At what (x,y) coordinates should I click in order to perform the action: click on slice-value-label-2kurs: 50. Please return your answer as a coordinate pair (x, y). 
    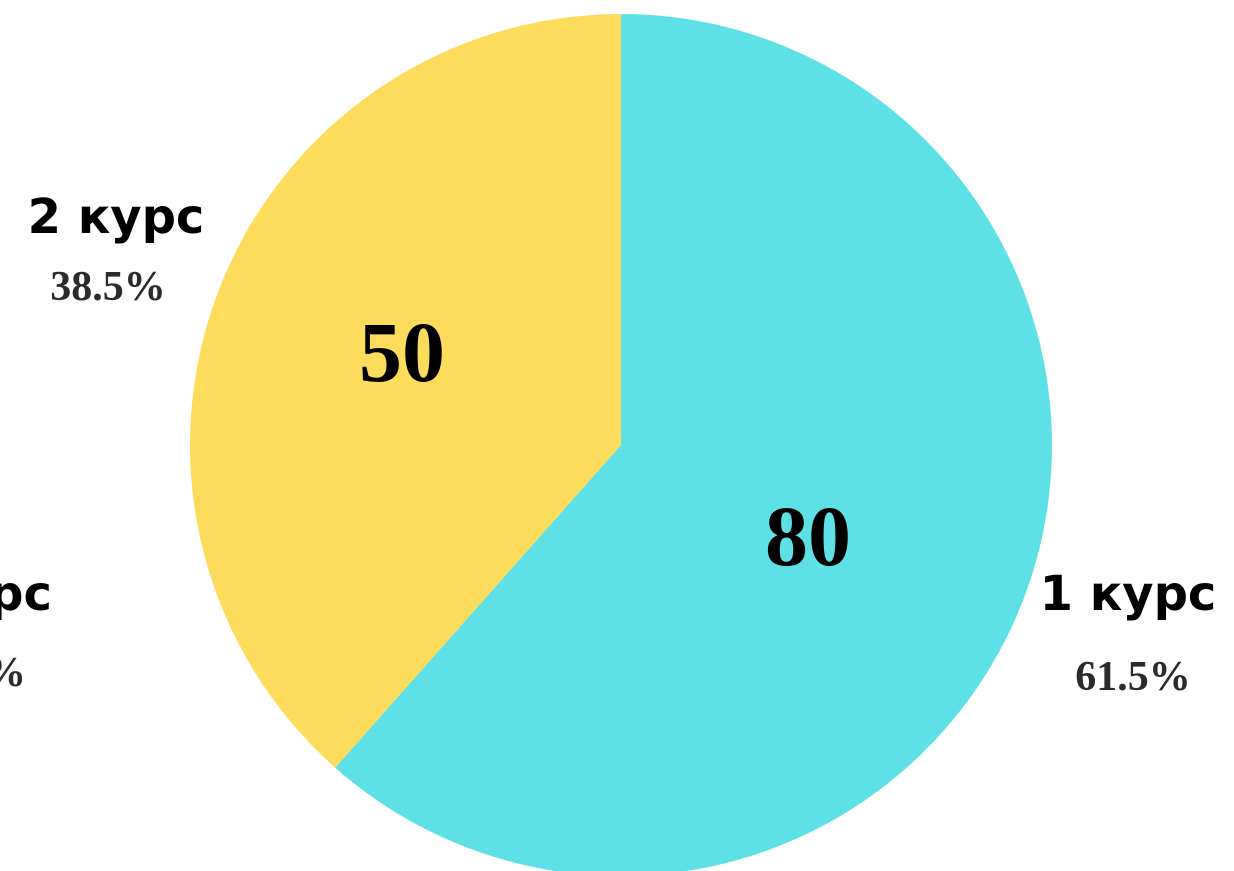
    Looking at the image, I should click on (402, 352).